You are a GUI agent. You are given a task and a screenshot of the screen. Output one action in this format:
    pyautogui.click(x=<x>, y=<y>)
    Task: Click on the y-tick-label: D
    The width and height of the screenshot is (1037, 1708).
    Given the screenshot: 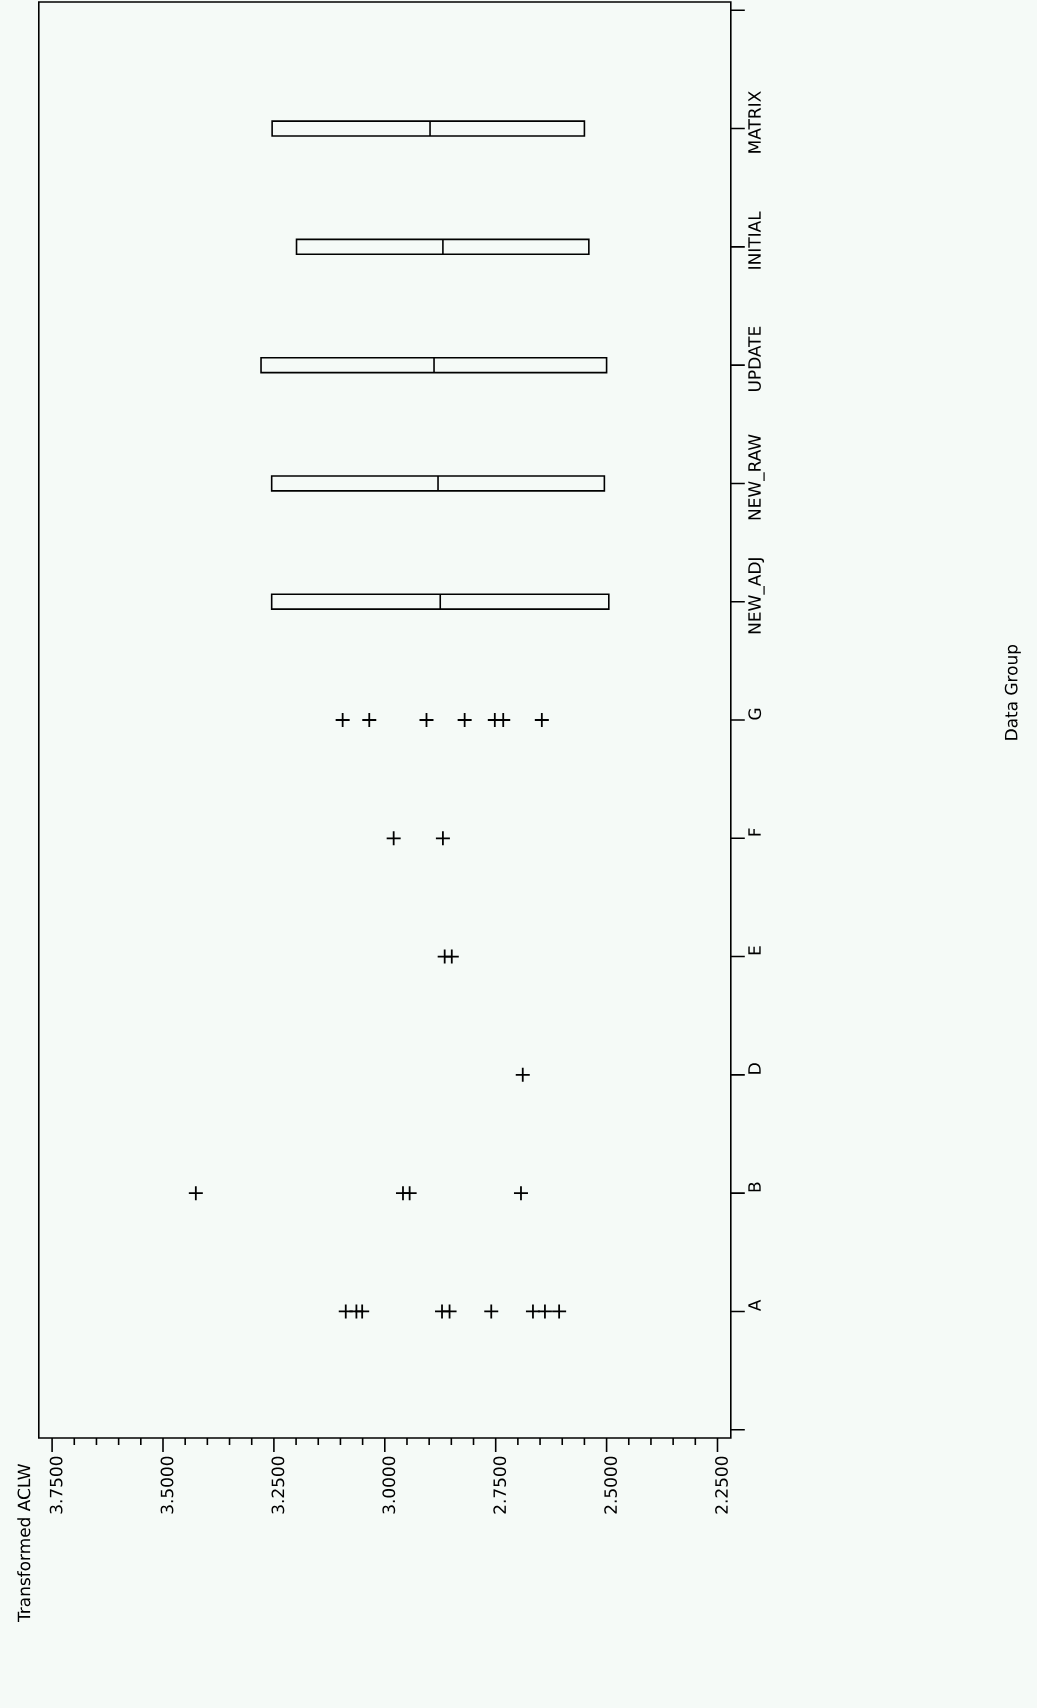 What is the action you would take?
    pyautogui.click(x=754, y=1068)
    